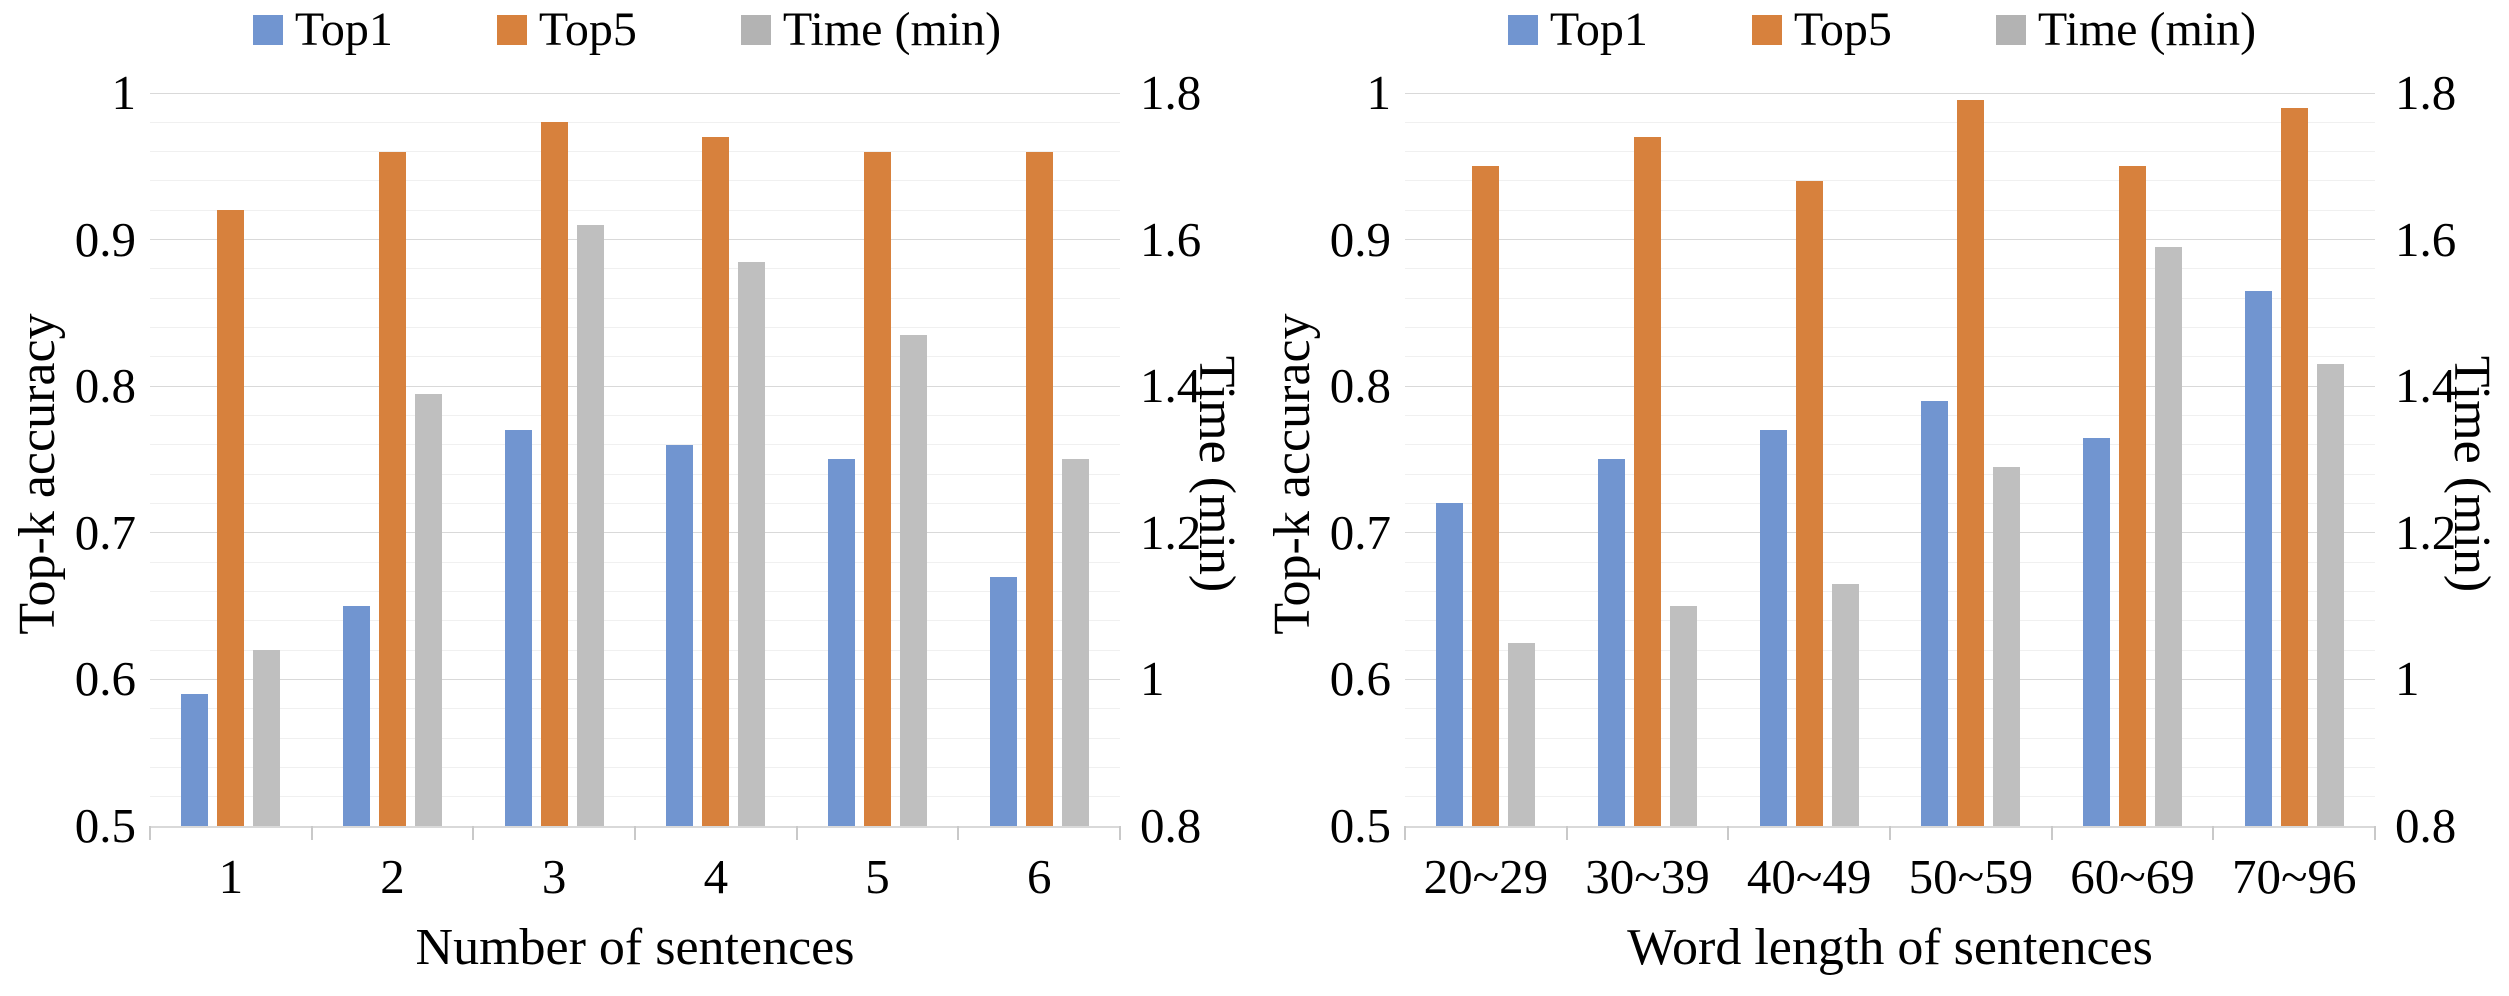 The width and height of the screenshot is (2509, 996). Describe the element at coordinates (1647, 481) in the screenshot. I see `bar-top5-30~39` at that location.